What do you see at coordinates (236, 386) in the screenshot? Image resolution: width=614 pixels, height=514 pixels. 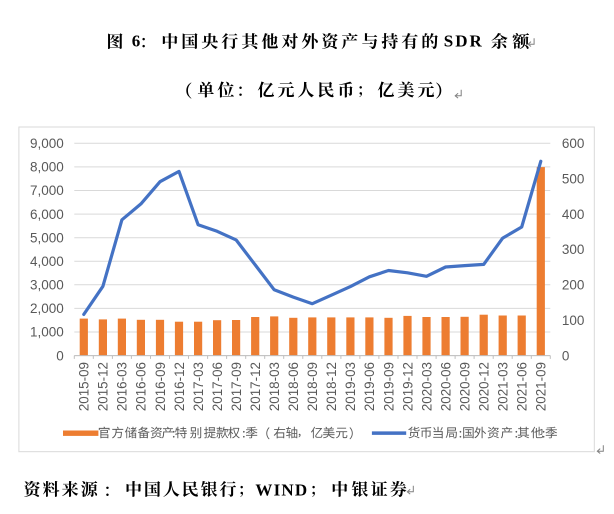 I see `svg-text: 2017-09` at bounding box center [236, 386].